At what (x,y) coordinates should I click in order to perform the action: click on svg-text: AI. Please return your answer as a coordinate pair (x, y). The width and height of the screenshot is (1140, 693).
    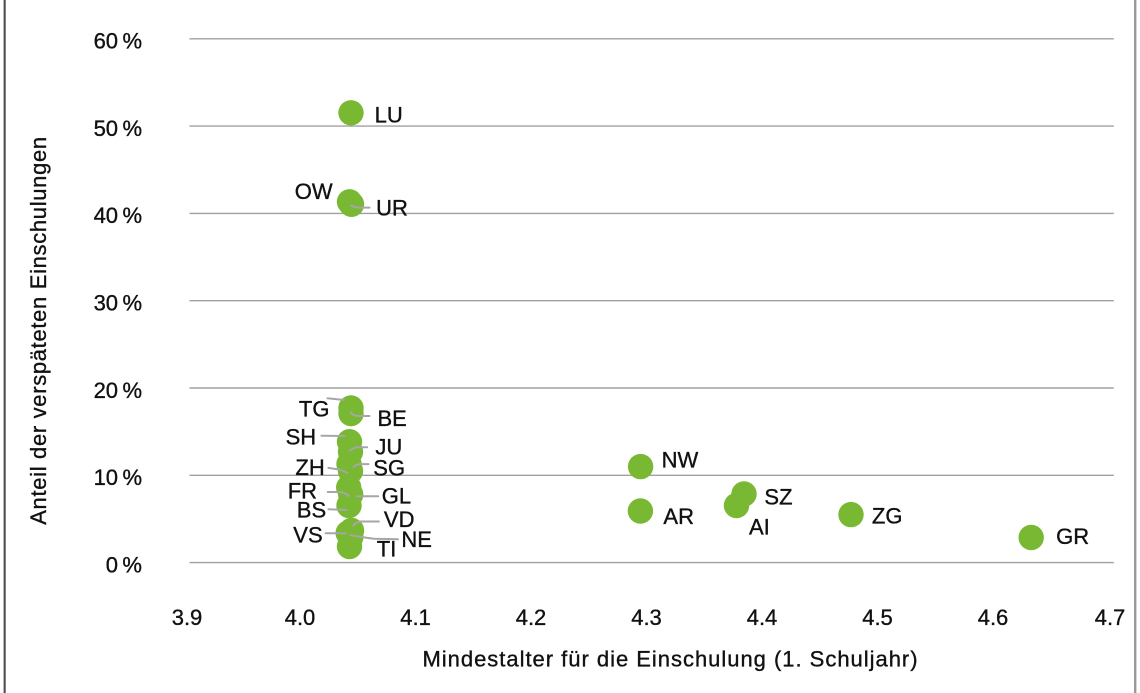
    Looking at the image, I should click on (759, 527).